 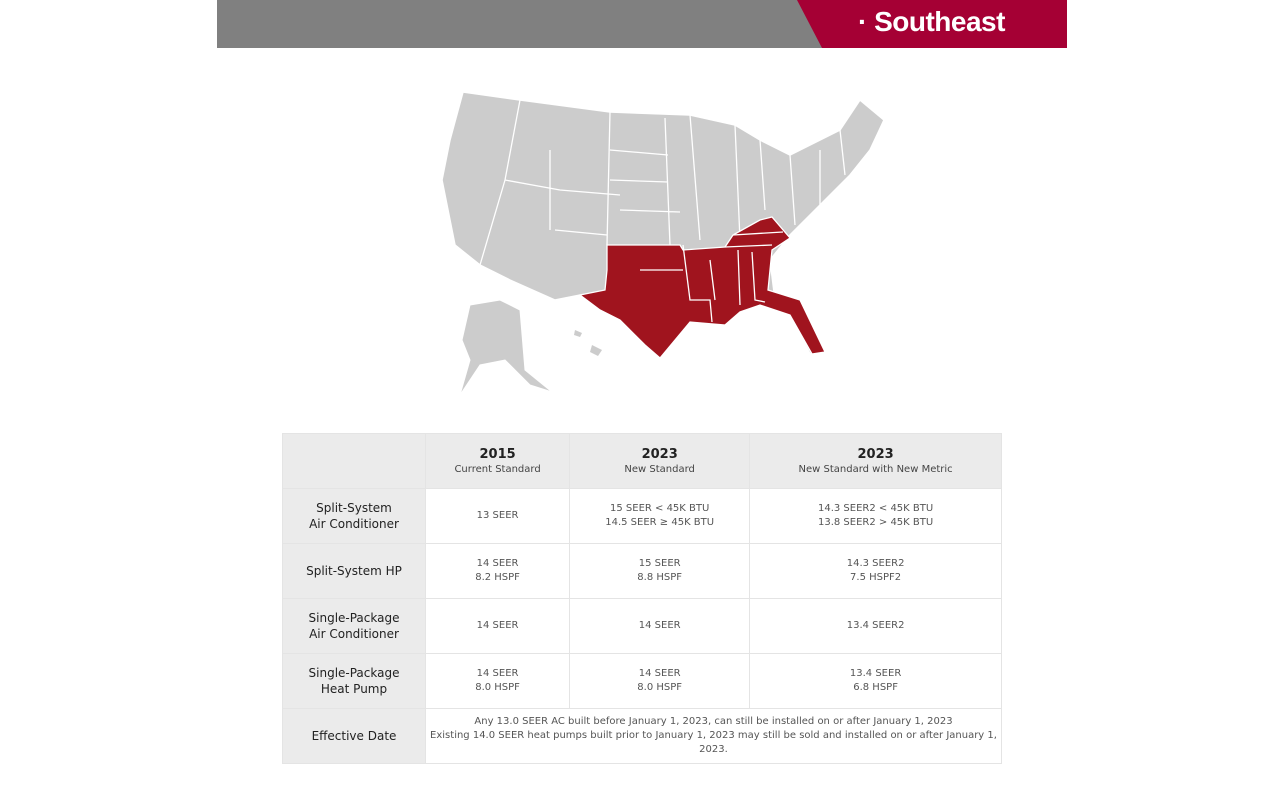 I want to click on row-label: Split-System Air Conditioner, so click(x=354, y=516).